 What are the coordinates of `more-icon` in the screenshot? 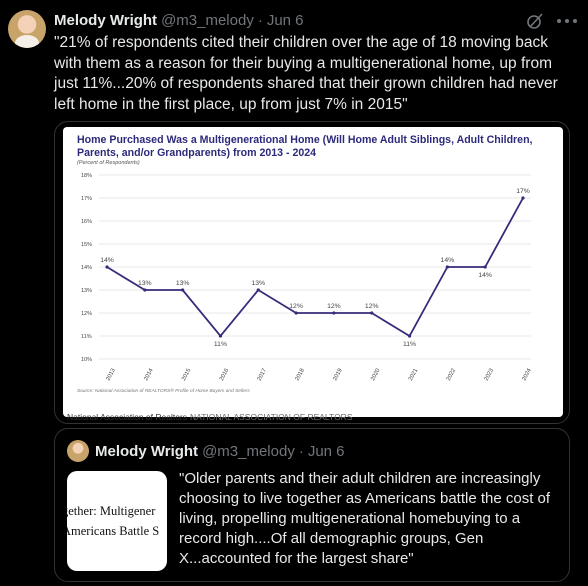 It's located at (567, 21).